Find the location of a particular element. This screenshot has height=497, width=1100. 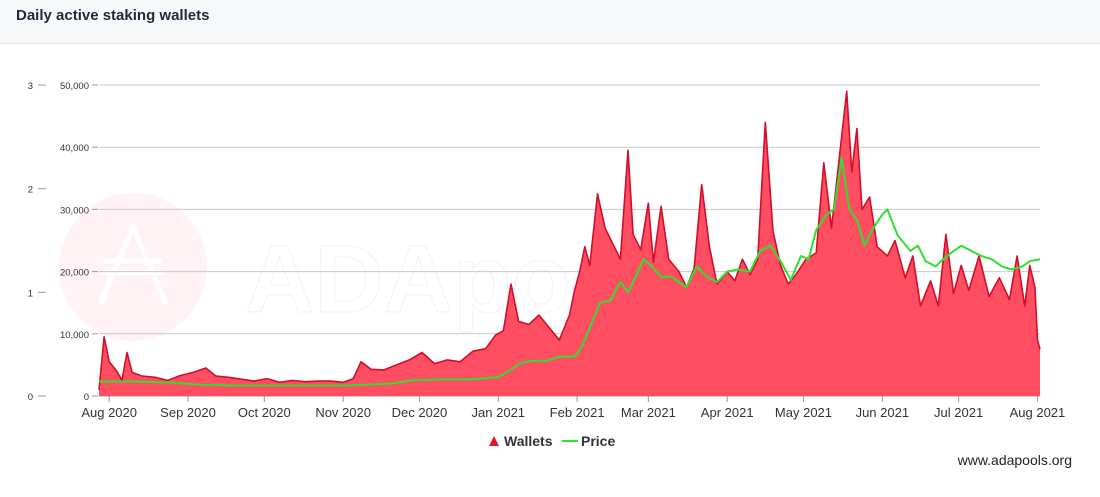

legend: Wallets Price is located at coordinates (552, 441).